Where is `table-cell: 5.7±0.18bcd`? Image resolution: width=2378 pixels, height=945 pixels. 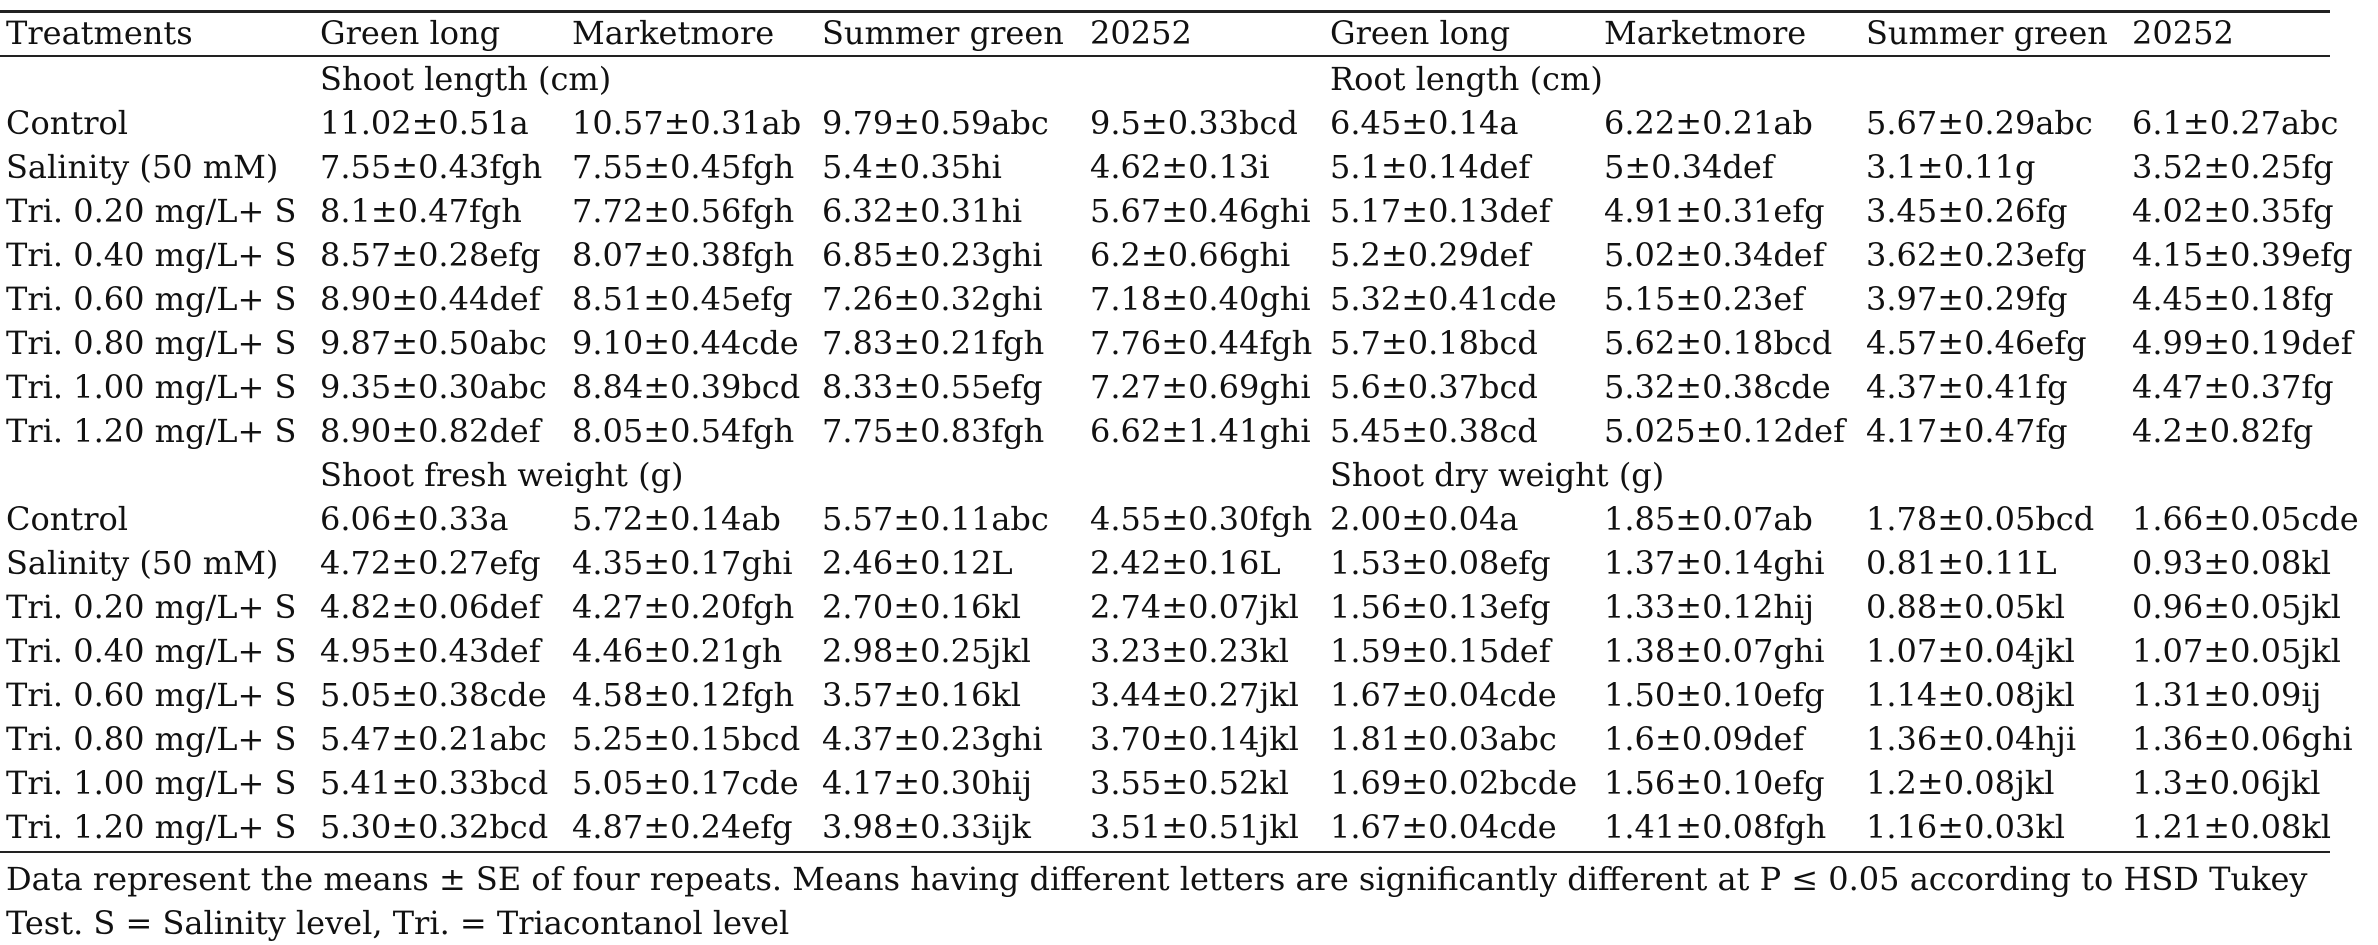 table-cell: 5.7±0.18bcd is located at coordinates (1434, 343).